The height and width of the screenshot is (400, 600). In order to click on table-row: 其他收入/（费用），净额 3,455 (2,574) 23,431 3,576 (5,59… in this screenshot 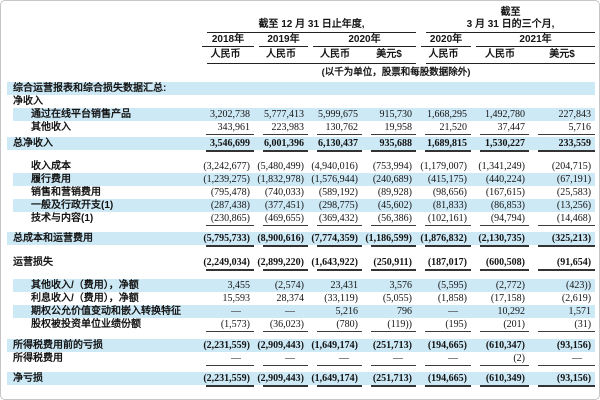, I will do `click(301, 285)`.